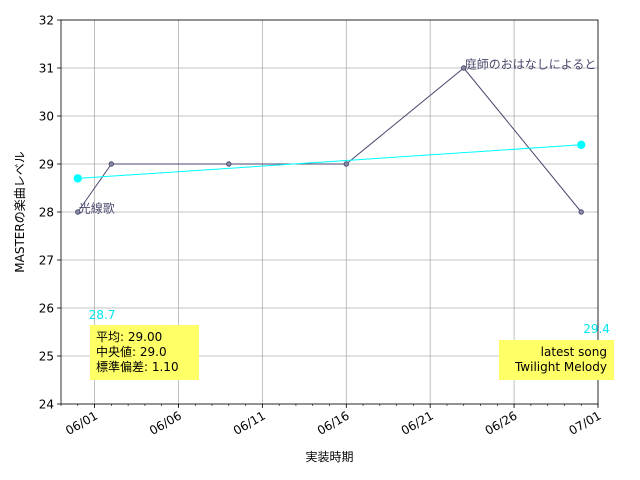 This screenshot has width=640, height=480. What do you see at coordinates (81, 422) in the screenshot?
I see `x-tick-label: 06/01` at bounding box center [81, 422].